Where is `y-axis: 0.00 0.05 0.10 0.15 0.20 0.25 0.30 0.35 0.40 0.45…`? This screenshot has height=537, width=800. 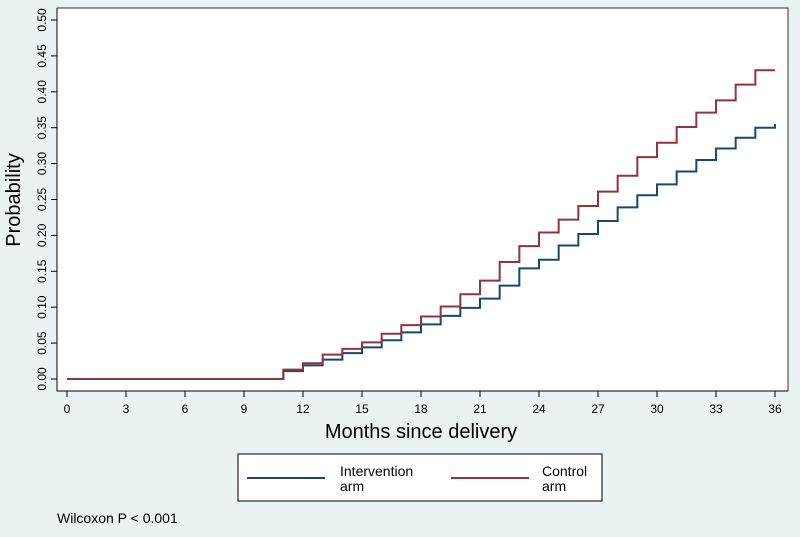 y-axis: 0.00 0.05 0.10 0.15 0.20 0.25 0.30 0.35 0.40 0.45… is located at coordinates (46, 199).